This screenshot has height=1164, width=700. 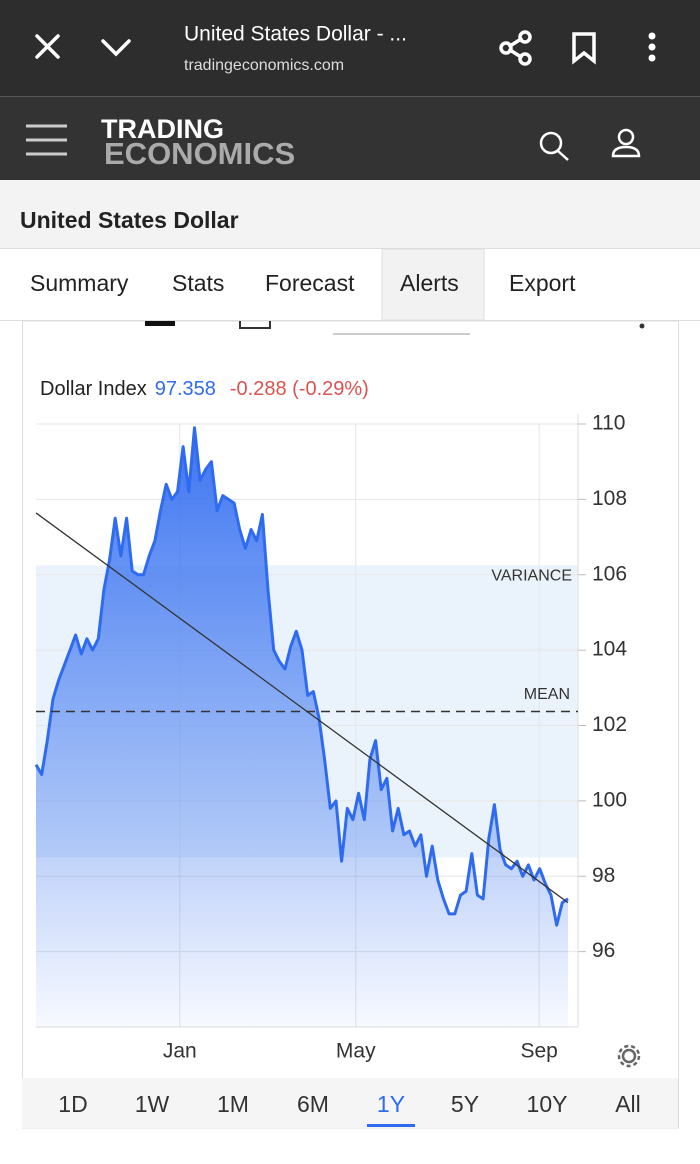 I want to click on last-value: 97.358, so click(x=185, y=389).